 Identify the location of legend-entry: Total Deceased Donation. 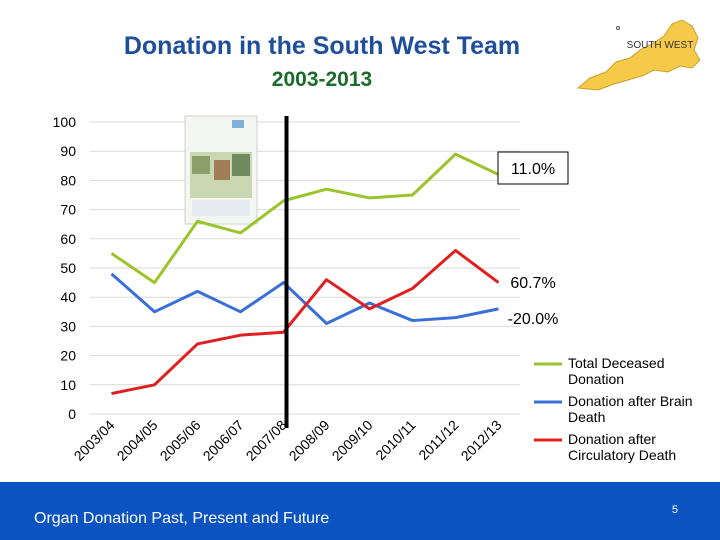
(616, 371).